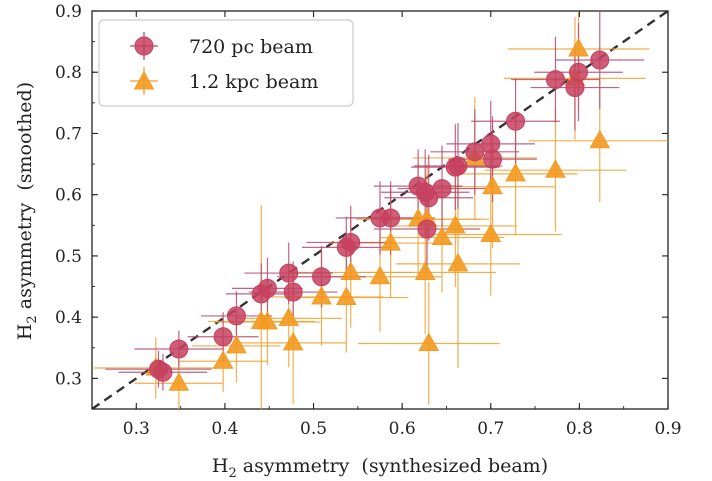 This screenshot has height=481, width=712. What do you see at coordinates (68, 318) in the screenshot?
I see `y-tick-label: 0.4` at bounding box center [68, 318].